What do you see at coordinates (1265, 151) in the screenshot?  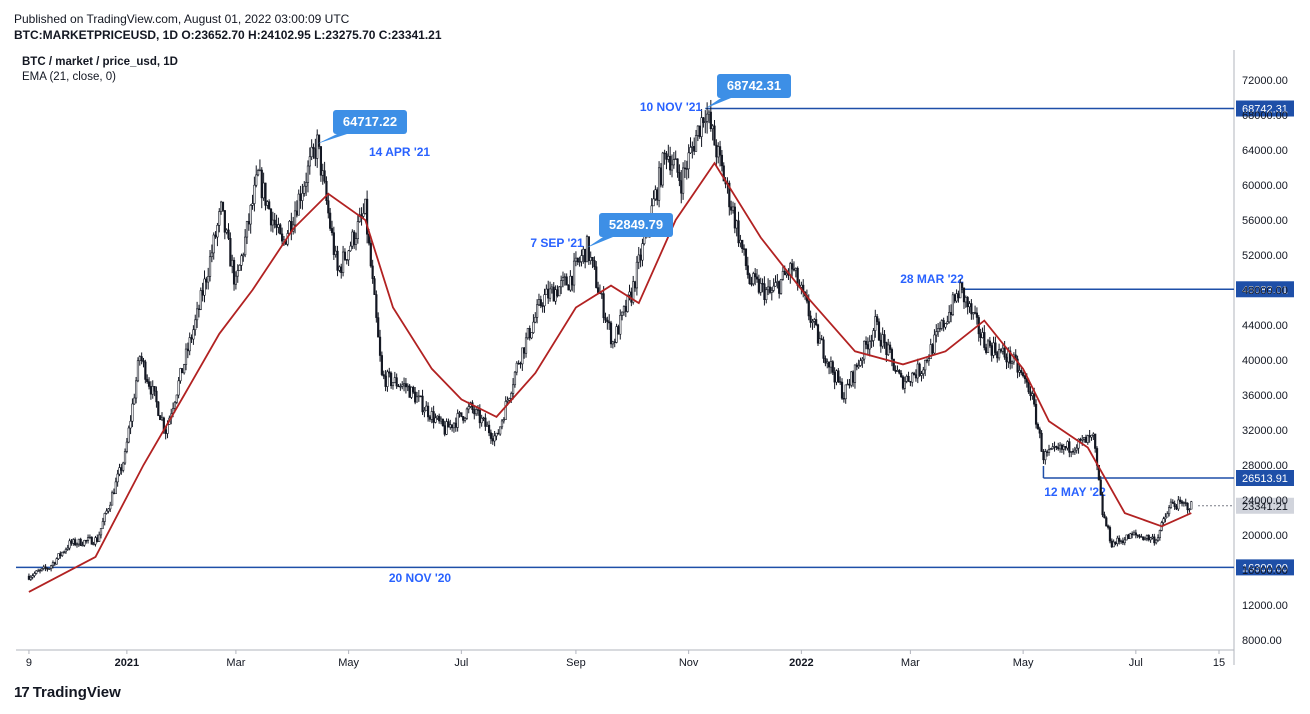 I see `price-tick-label: 64000.00` at bounding box center [1265, 151].